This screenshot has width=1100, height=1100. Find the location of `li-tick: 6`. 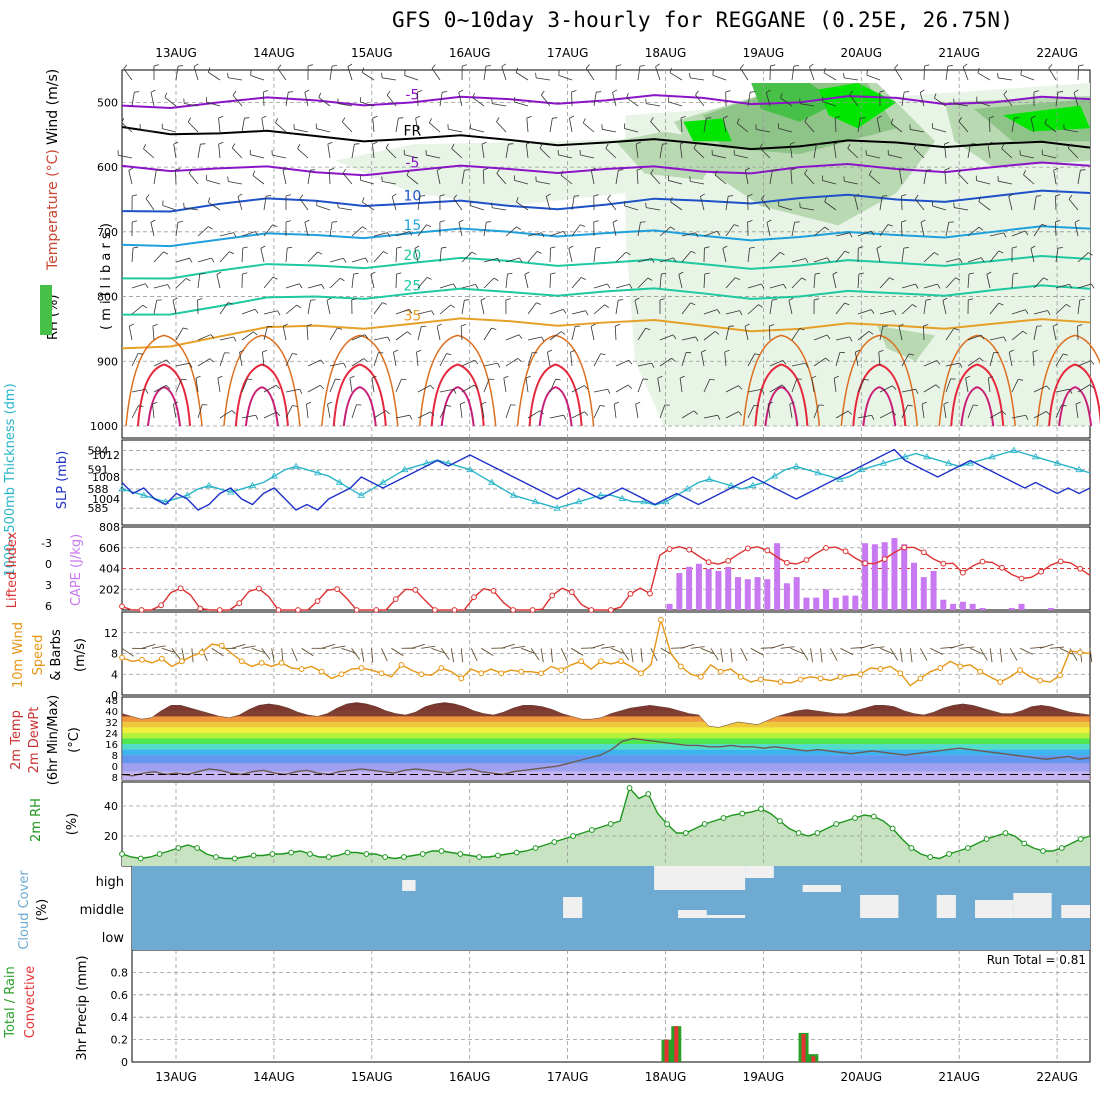

li-tick: 6 is located at coordinates (48, 606).